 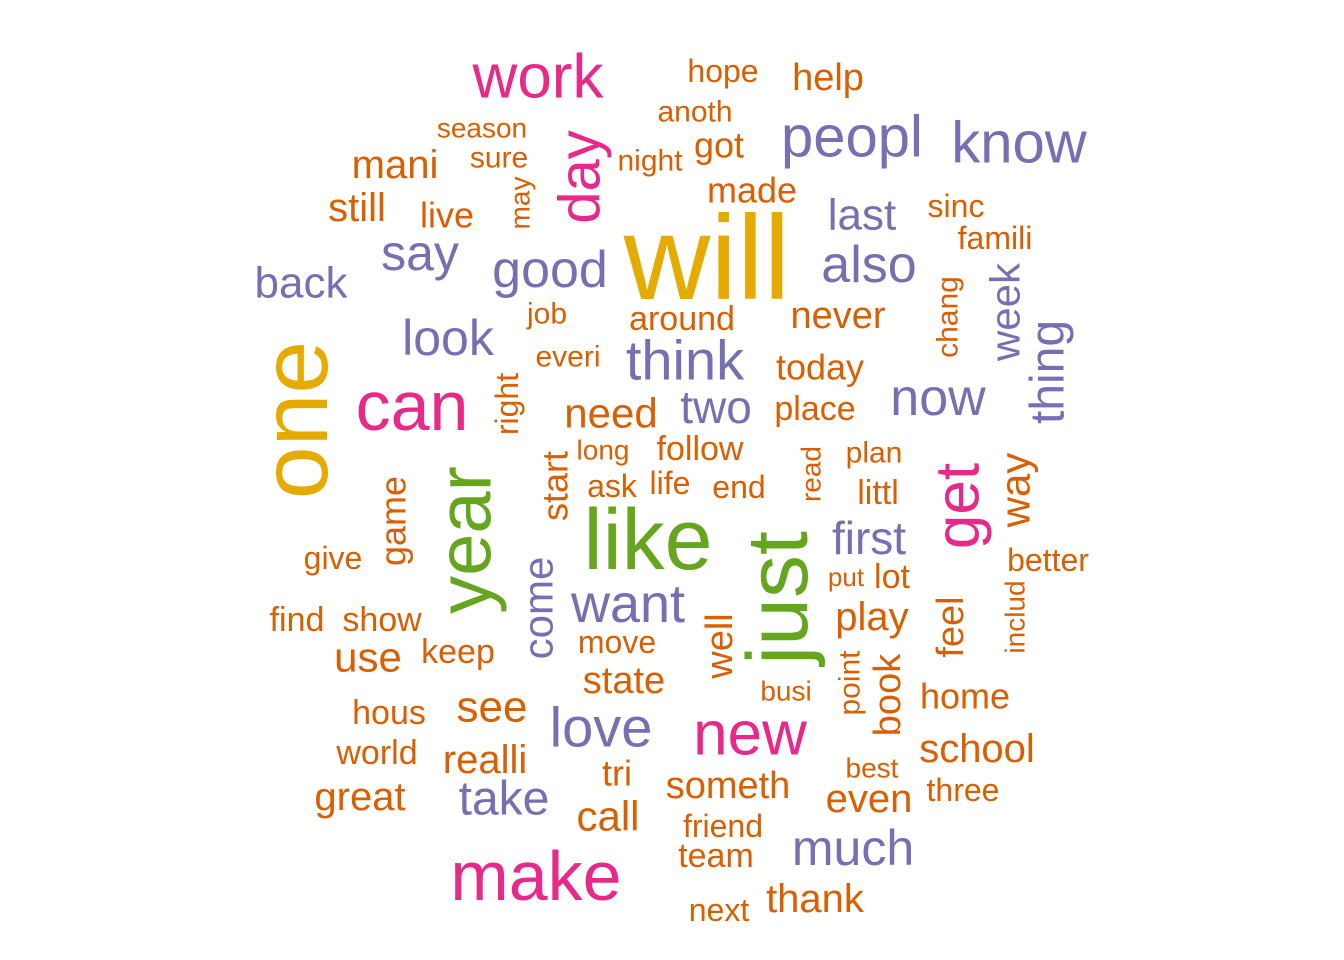 I want to click on word-made: made, so click(x=752, y=190).